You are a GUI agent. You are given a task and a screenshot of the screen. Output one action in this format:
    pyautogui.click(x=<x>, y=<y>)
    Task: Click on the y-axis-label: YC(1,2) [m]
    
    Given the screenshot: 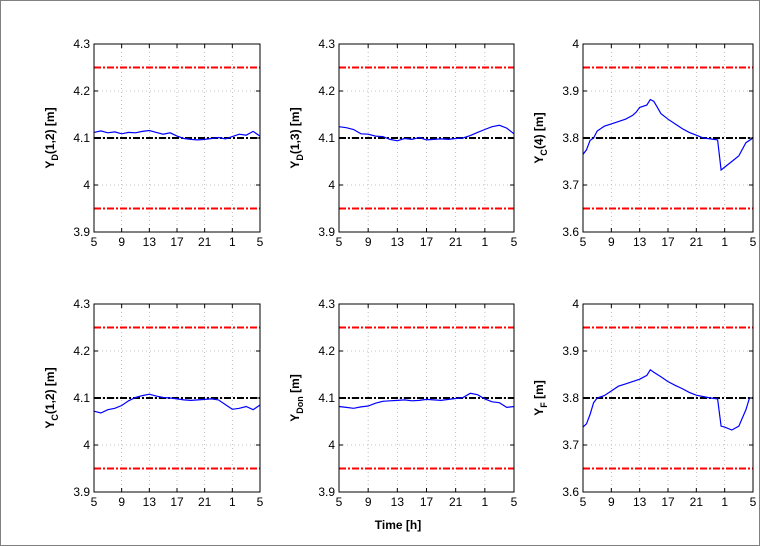 What is the action you would take?
    pyautogui.click(x=51, y=397)
    